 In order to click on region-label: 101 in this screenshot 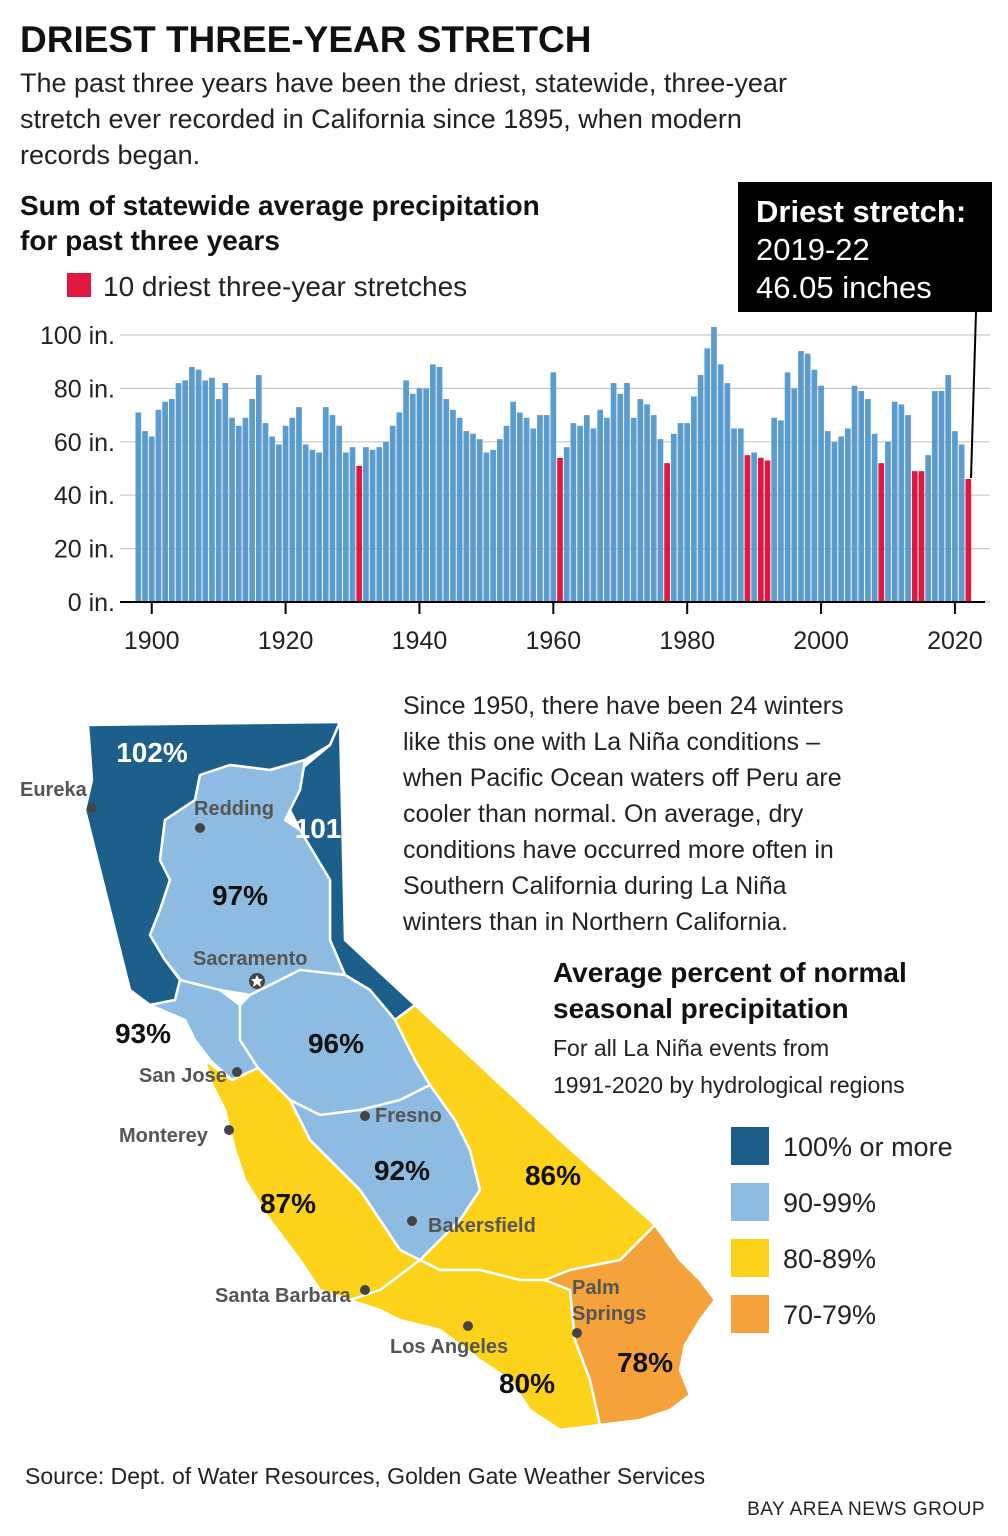, I will do `click(318, 828)`.